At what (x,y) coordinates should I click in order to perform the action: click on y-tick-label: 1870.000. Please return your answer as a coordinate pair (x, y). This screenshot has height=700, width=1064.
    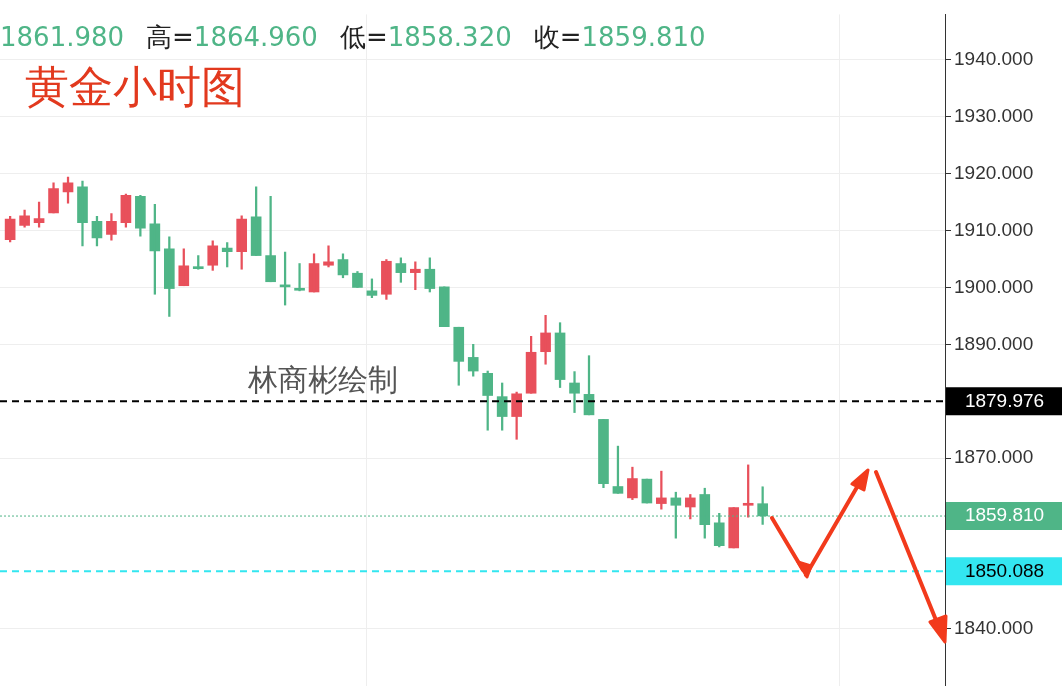
    Looking at the image, I should click on (994, 457).